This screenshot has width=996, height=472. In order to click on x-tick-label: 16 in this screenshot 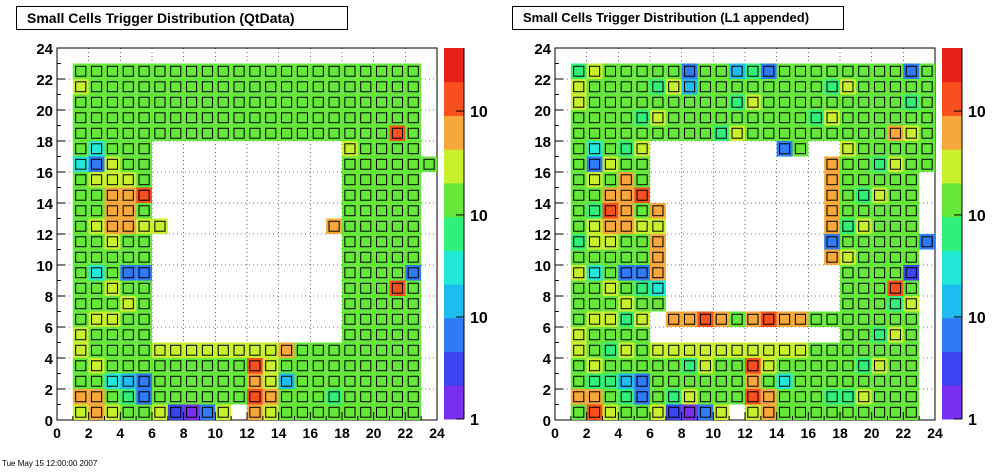, I will do `click(311, 433)`.